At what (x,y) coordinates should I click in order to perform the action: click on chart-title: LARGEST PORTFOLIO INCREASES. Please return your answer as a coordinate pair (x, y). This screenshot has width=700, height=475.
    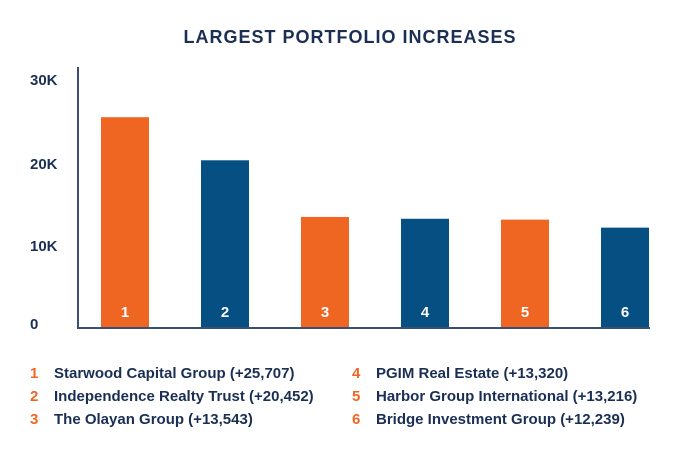
    Looking at the image, I should click on (350, 37).